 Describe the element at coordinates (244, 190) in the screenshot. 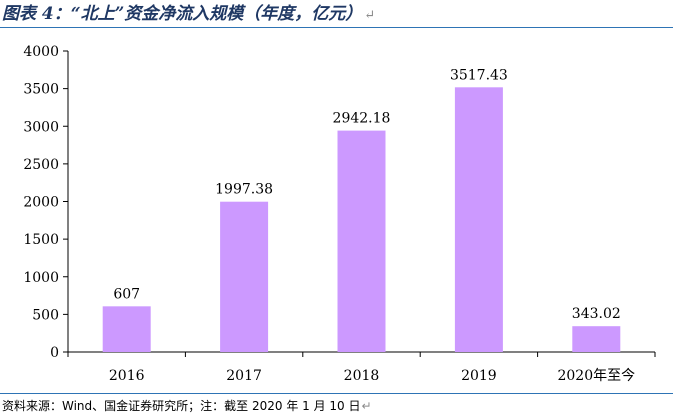

I see `data-label: 1997.38` at that location.